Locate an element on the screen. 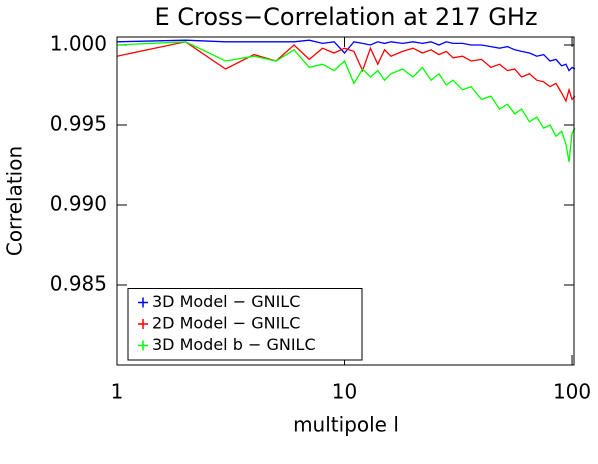  legend-label: 3D Model − GNILC is located at coordinates (226, 301).